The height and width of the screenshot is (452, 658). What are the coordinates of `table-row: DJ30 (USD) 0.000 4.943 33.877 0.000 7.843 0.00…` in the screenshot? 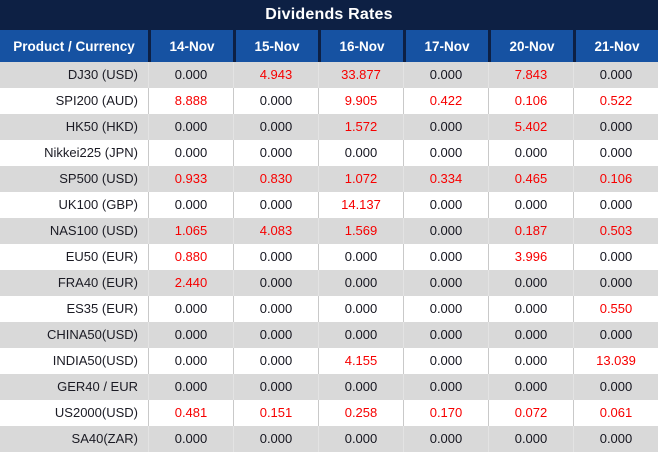 It's located at (329, 75).